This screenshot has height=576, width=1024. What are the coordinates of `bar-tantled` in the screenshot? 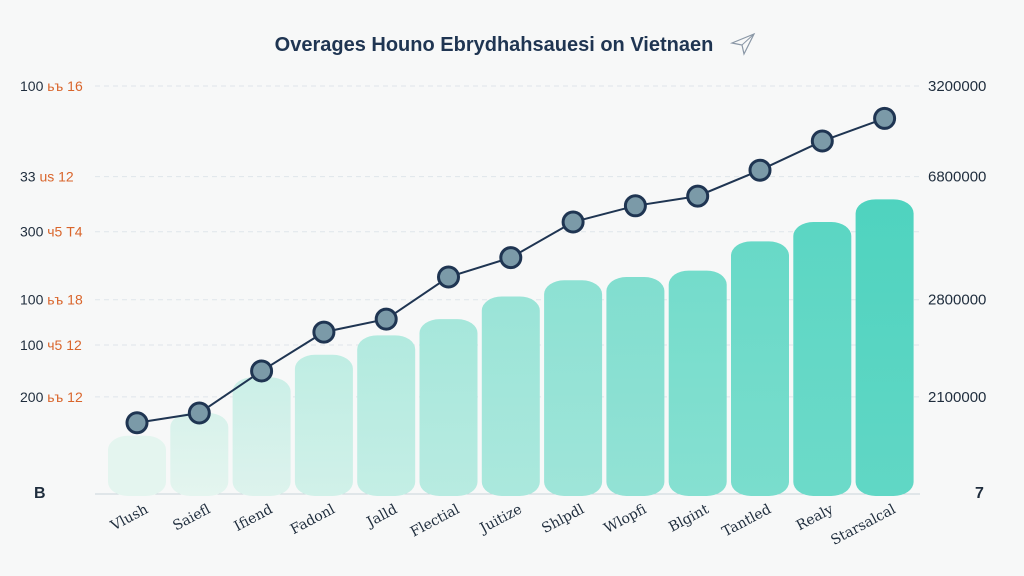 It's located at (760, 368).